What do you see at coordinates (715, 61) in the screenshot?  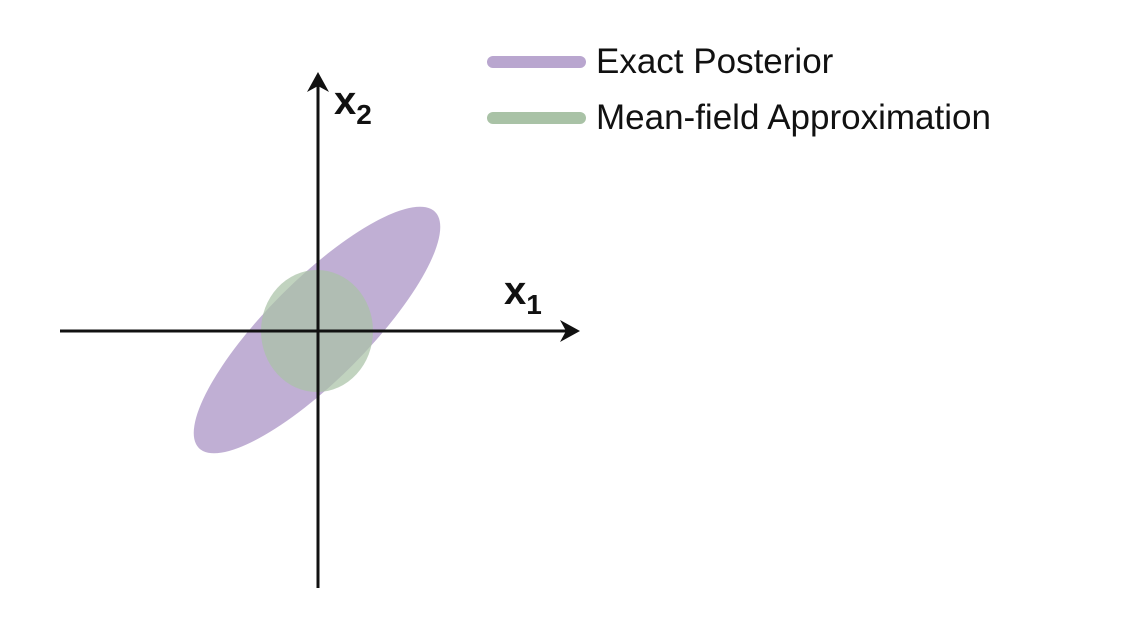 I see `legend-label-exact-posterior: Exact Posterior` at bounding box center [715, 61].